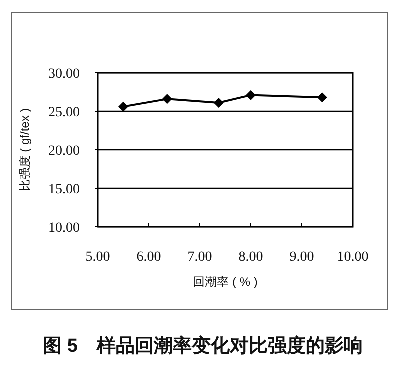 The image size is (400, 386). What do you see at coordinates (225, 282) in the screenshot?
I see `x-axis-title: 回潮率 ( % )` at bounding box center [225, 282].